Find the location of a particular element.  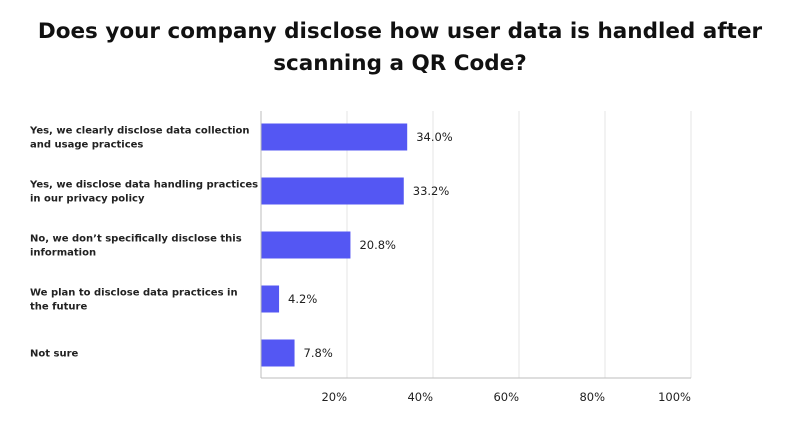

category-label-1-line-1: Yes, we clearly disclose data collection is located at coordinates (139, 131).